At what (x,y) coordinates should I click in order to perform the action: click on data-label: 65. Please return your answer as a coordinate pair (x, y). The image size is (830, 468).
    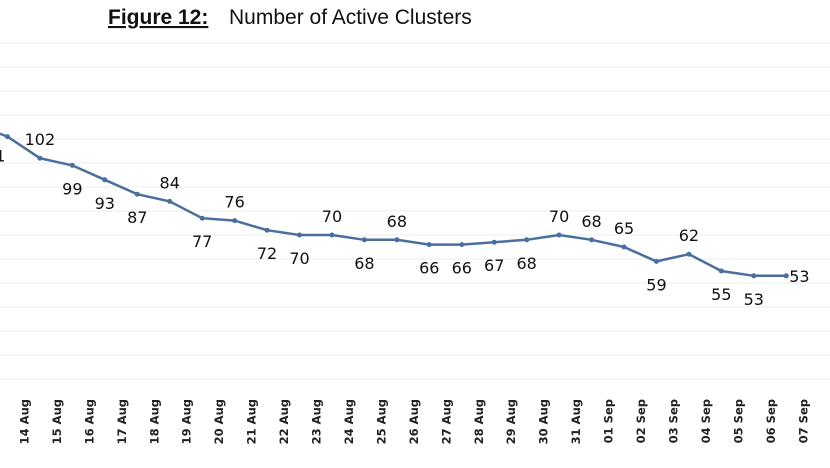
    Looking at the image, I should click on (624, 228).